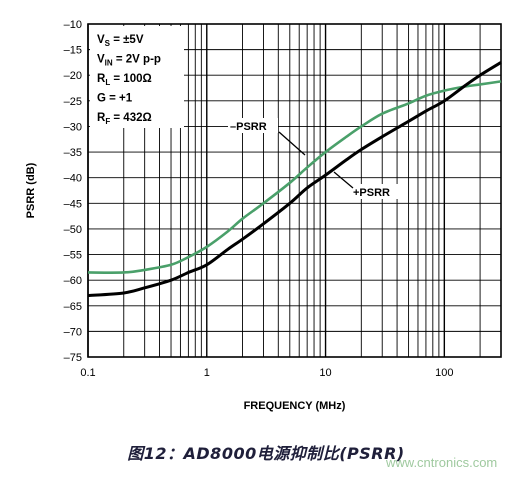 This screenshot has height=479, width=532. I want to click on plus-psrr-leader, so click(343, 180).